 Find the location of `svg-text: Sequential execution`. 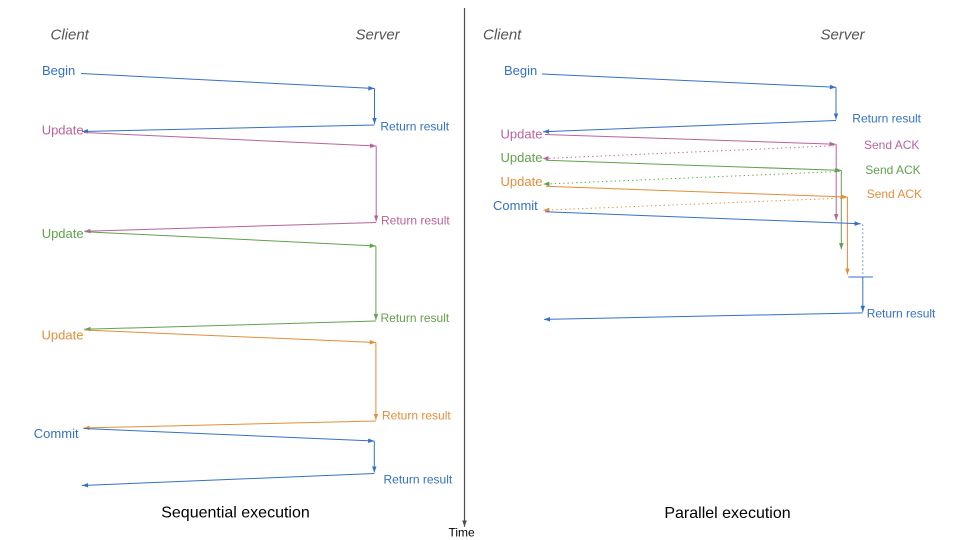

svg-text: Sequential execution is located at coordinates (235, 513).